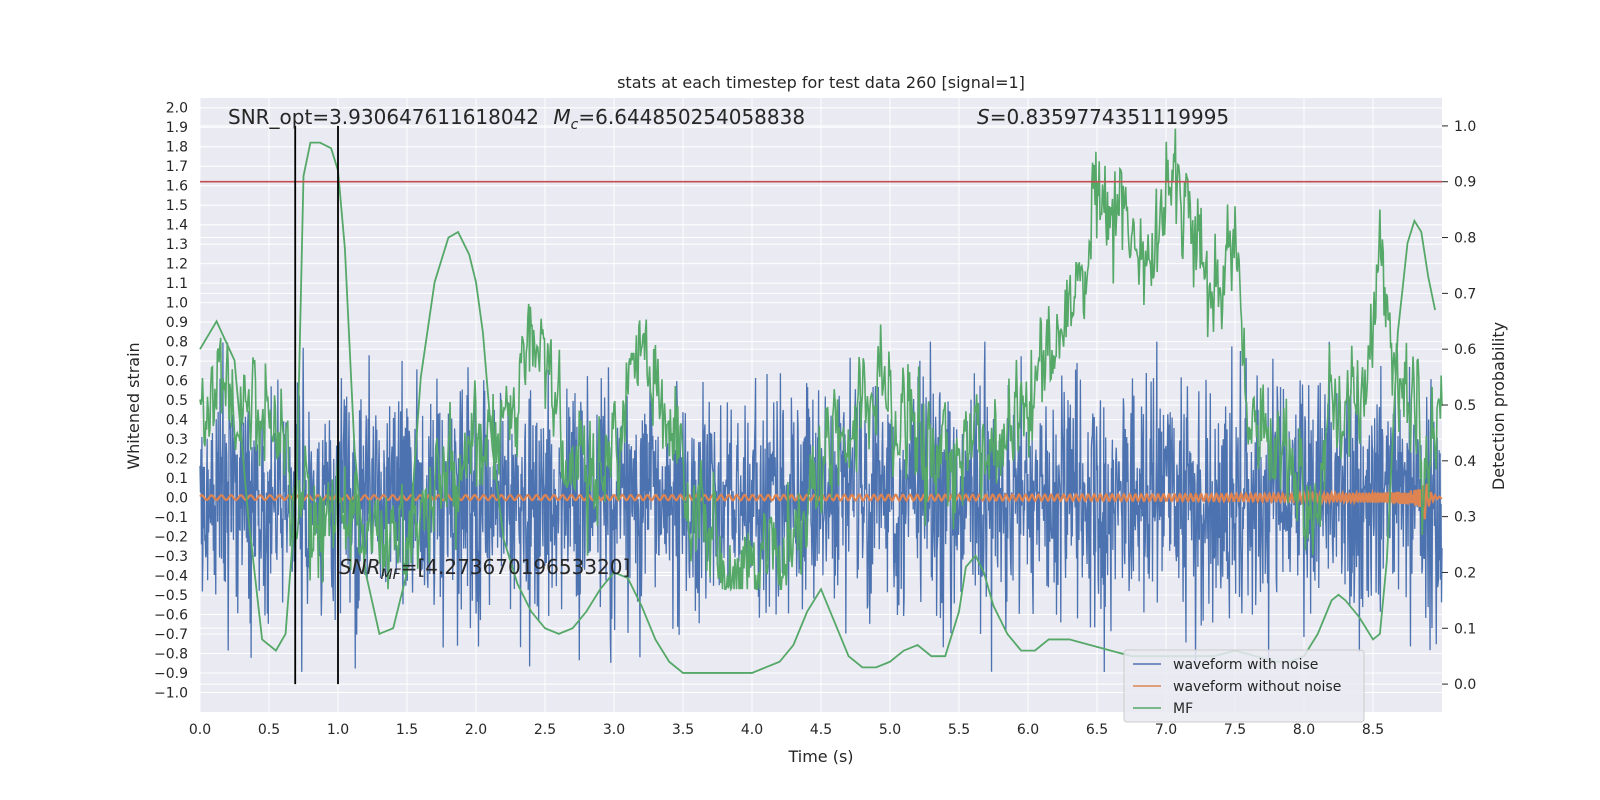 This screenshot has width=1600, height=800. I want to click on y-right-tick-label-7: 0.3, so click(1465, 518).